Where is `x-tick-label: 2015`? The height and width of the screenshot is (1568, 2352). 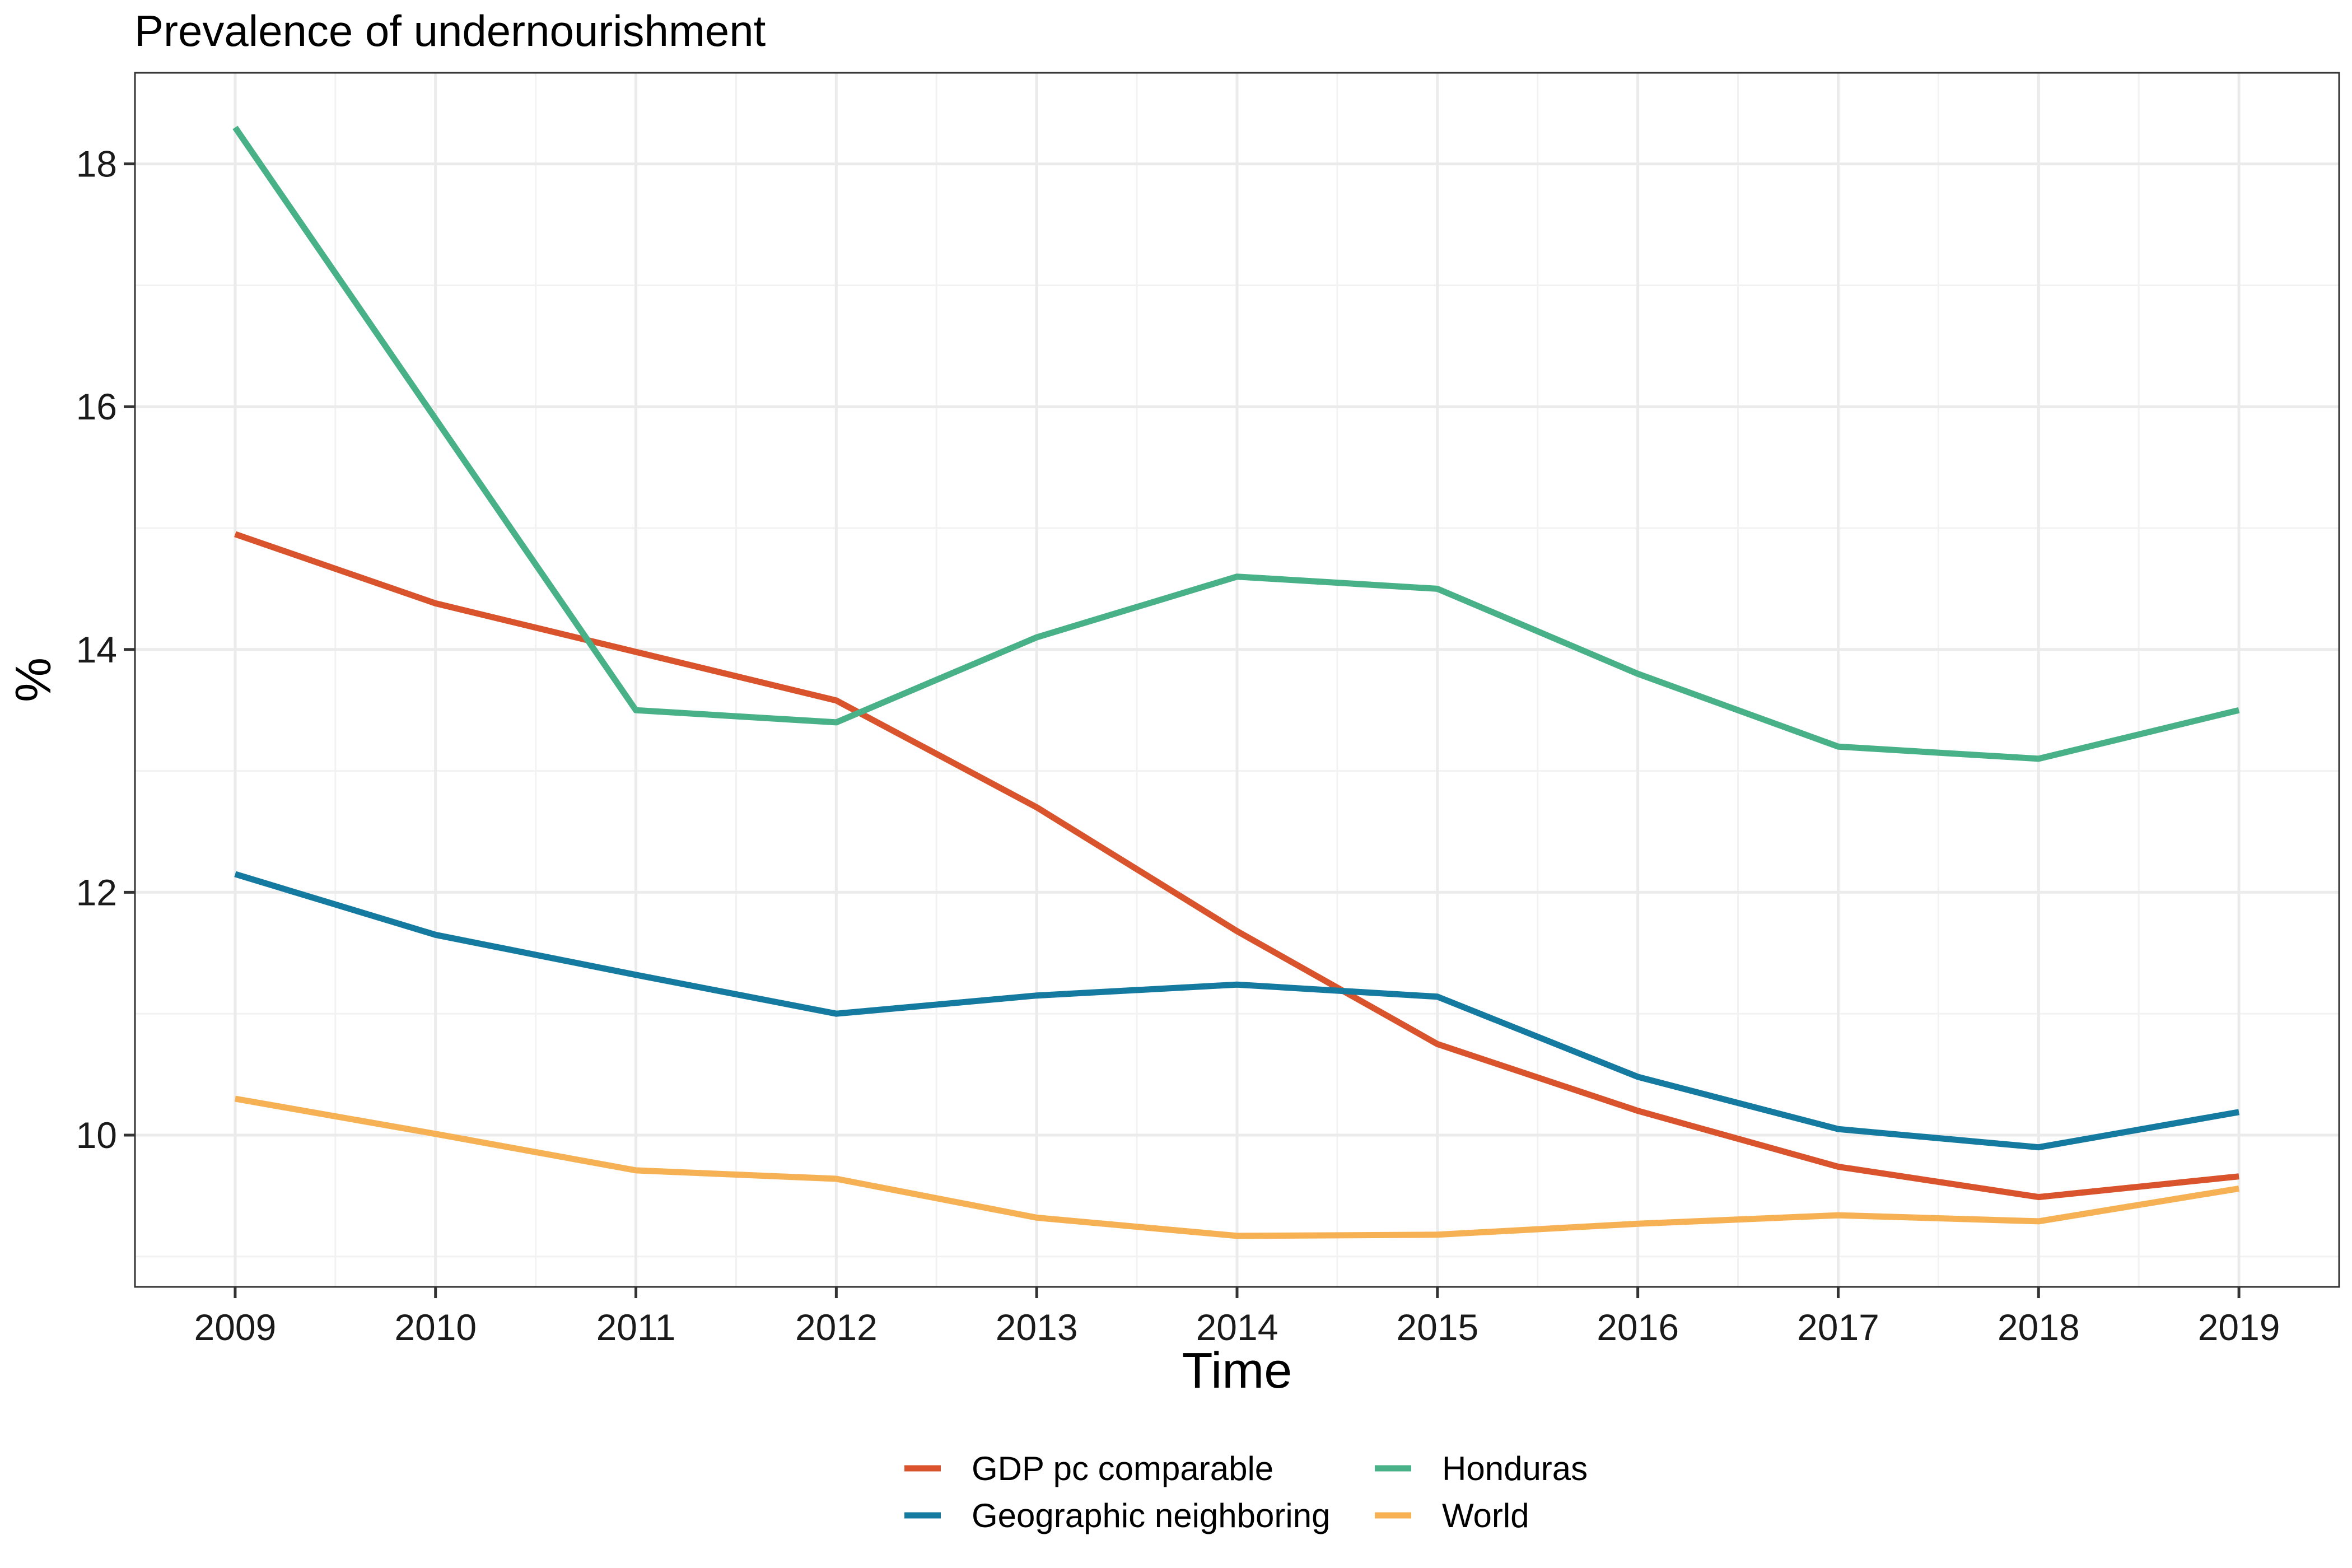
x-tick-label: 2015 is located at coordinates (1437, 1327).